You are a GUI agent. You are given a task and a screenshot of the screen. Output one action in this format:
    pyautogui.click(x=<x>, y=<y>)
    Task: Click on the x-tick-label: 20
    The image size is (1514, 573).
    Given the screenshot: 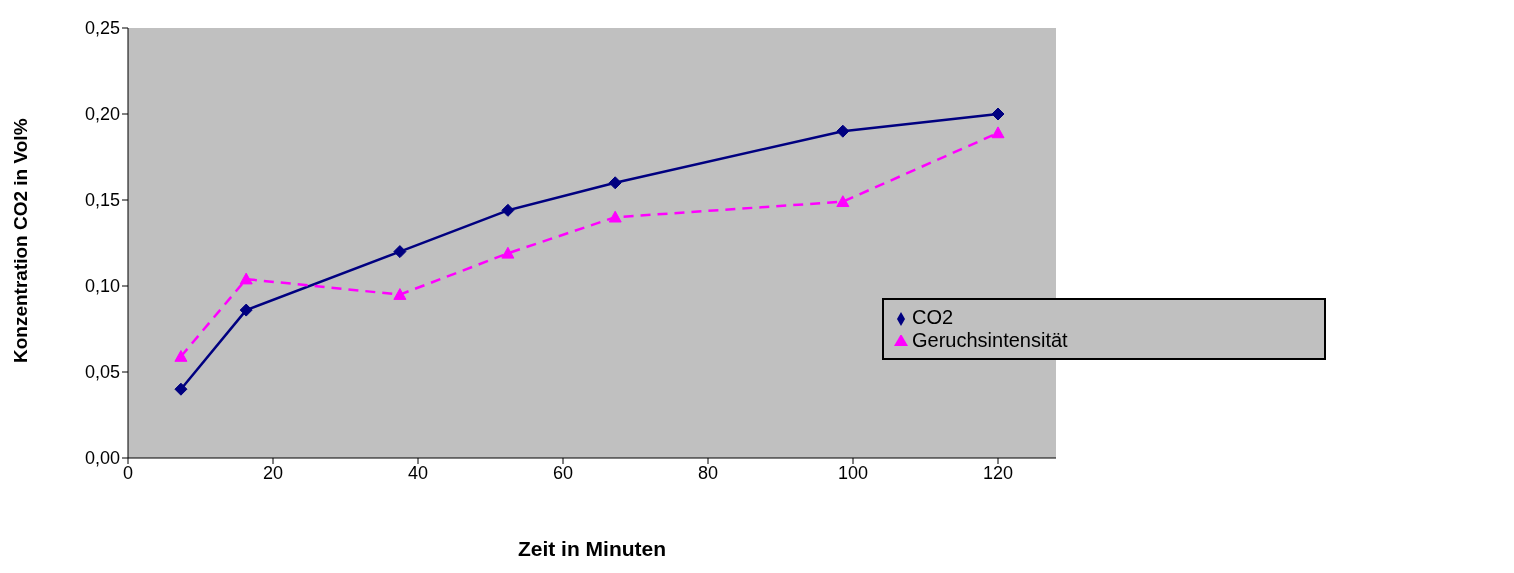 What is the action you would take?
    pyautogui.click(x=273, y=472)
    